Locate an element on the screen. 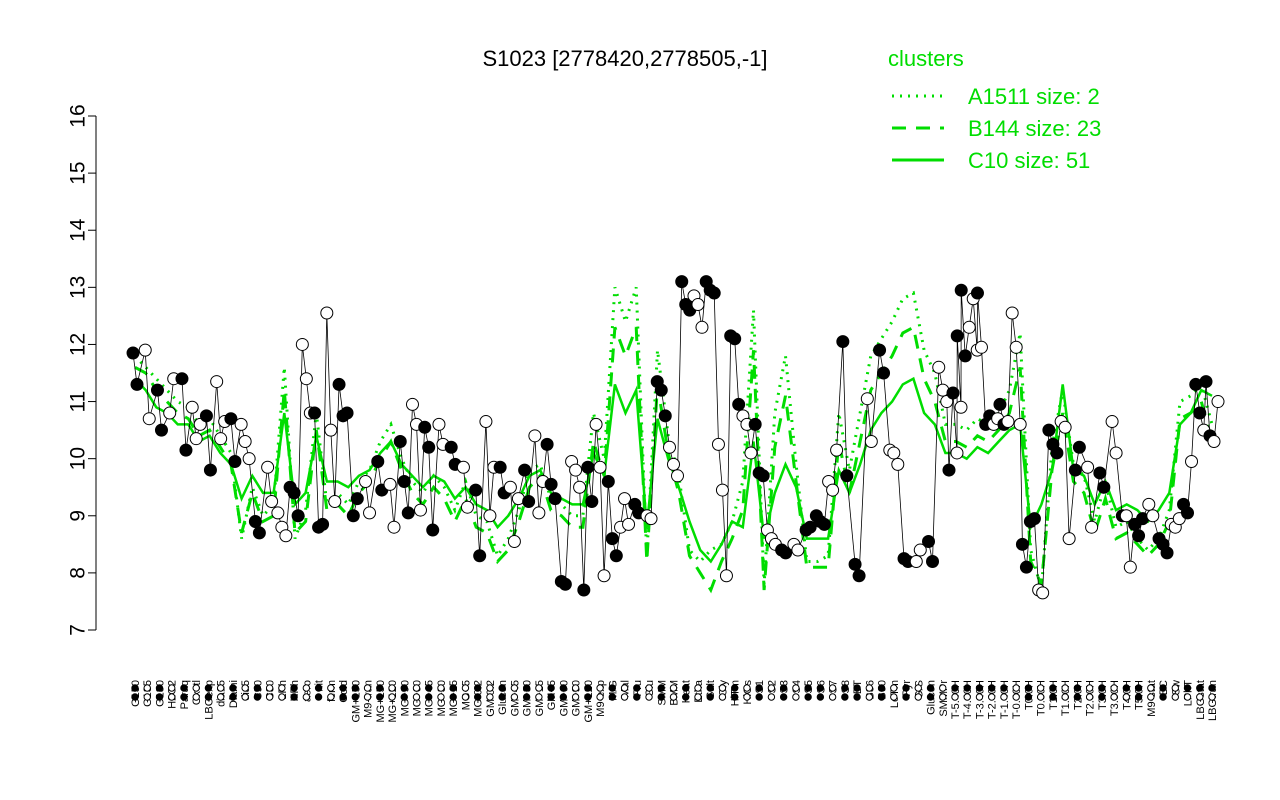 The height and width of the screenshot is (800, 1280). y-tick-label: 8 is located at coordinates (78, 573).